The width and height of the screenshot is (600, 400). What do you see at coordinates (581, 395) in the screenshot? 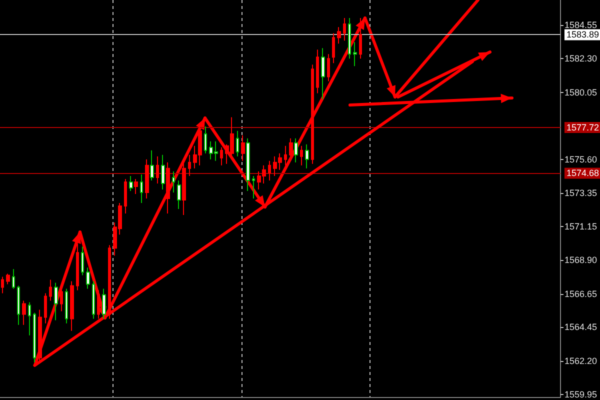
I see `y-tick-label: 1559.95` at bounding box center [581, 395].